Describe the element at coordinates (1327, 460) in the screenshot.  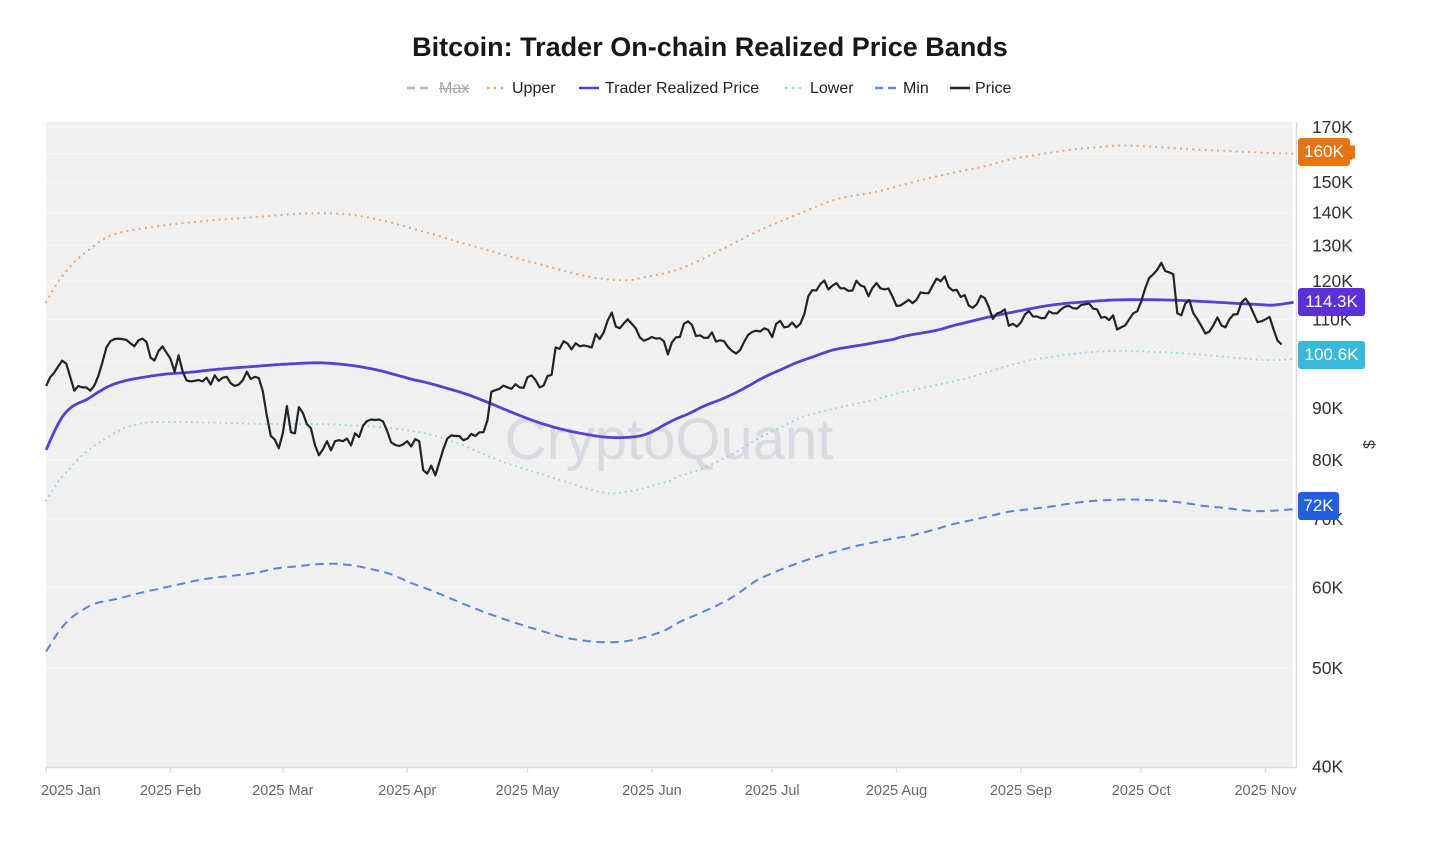
I see `svg-text: 80K` at that location.